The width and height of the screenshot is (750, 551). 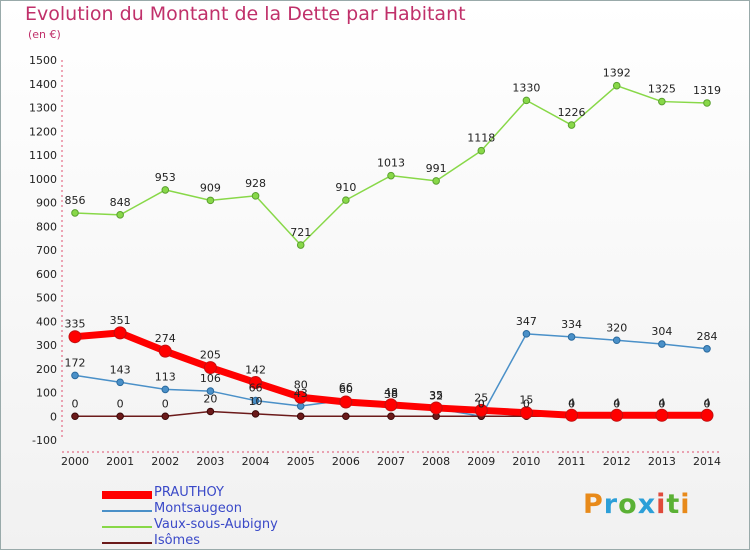 I want to click on logo-letter: o, so click(x=628, y=504).